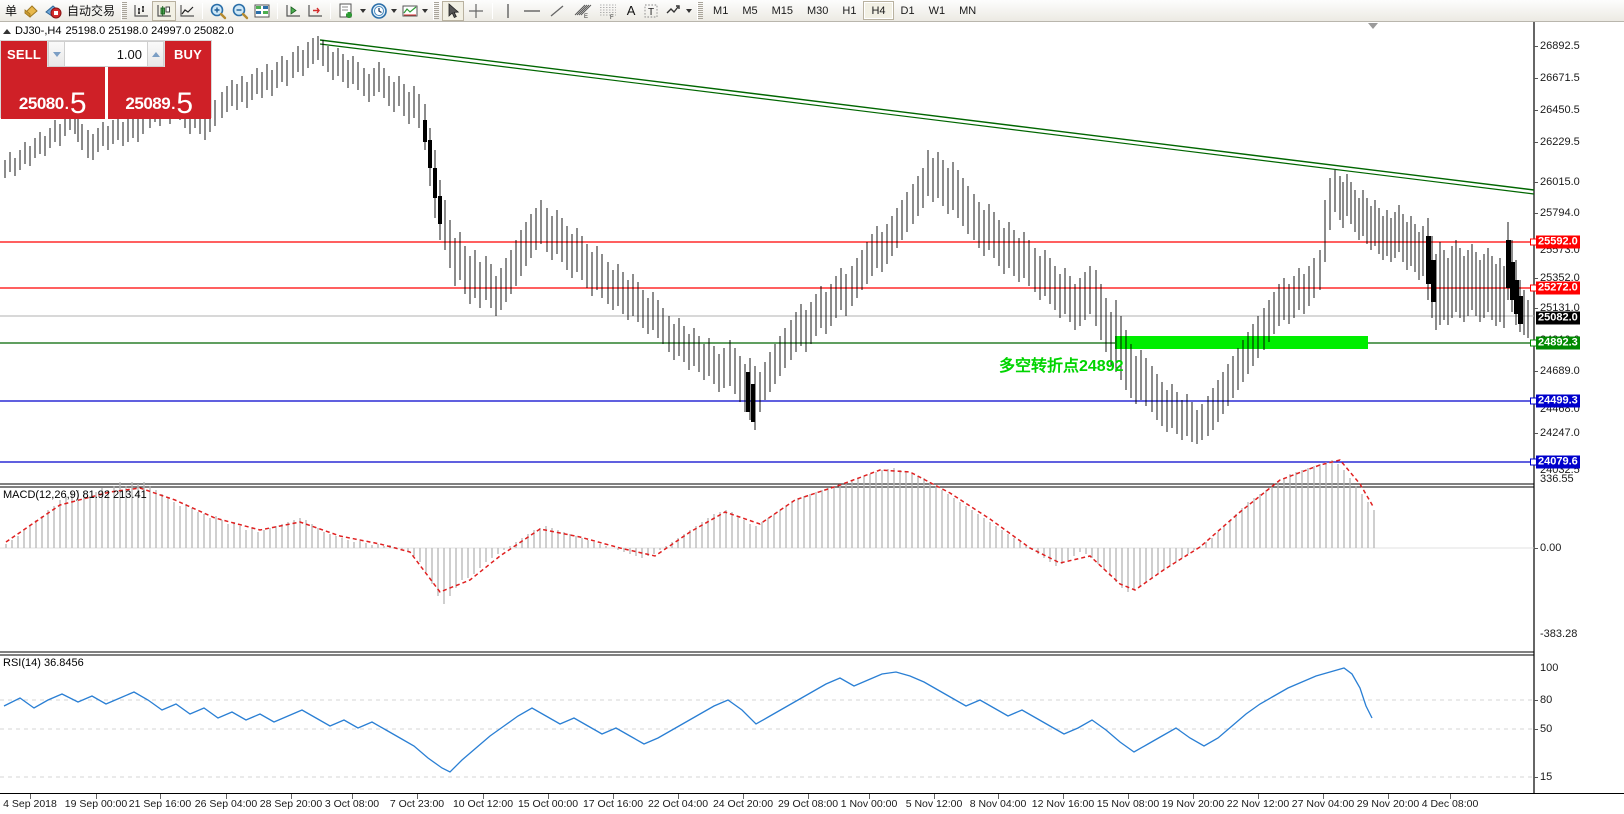  Describe the element at coordinates (141, 11) in the screenshot. I see `bar-chart-icon` at that location.